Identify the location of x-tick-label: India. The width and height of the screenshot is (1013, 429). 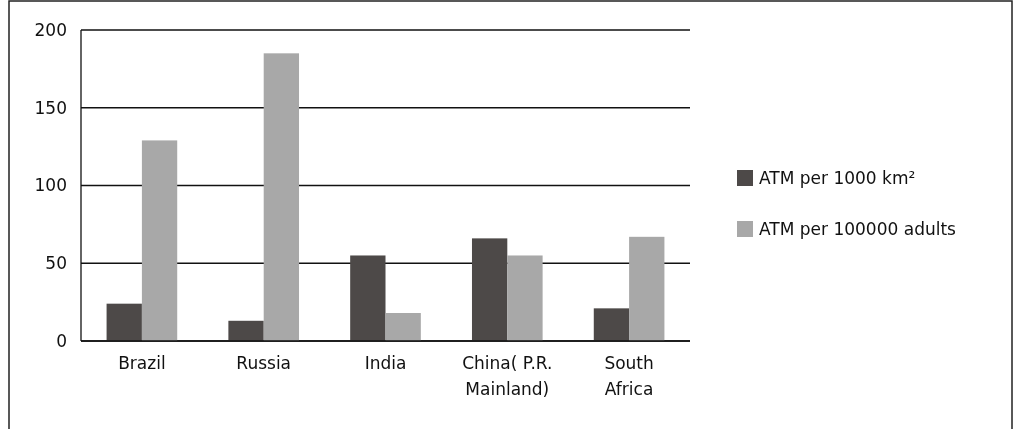
(385, 363).